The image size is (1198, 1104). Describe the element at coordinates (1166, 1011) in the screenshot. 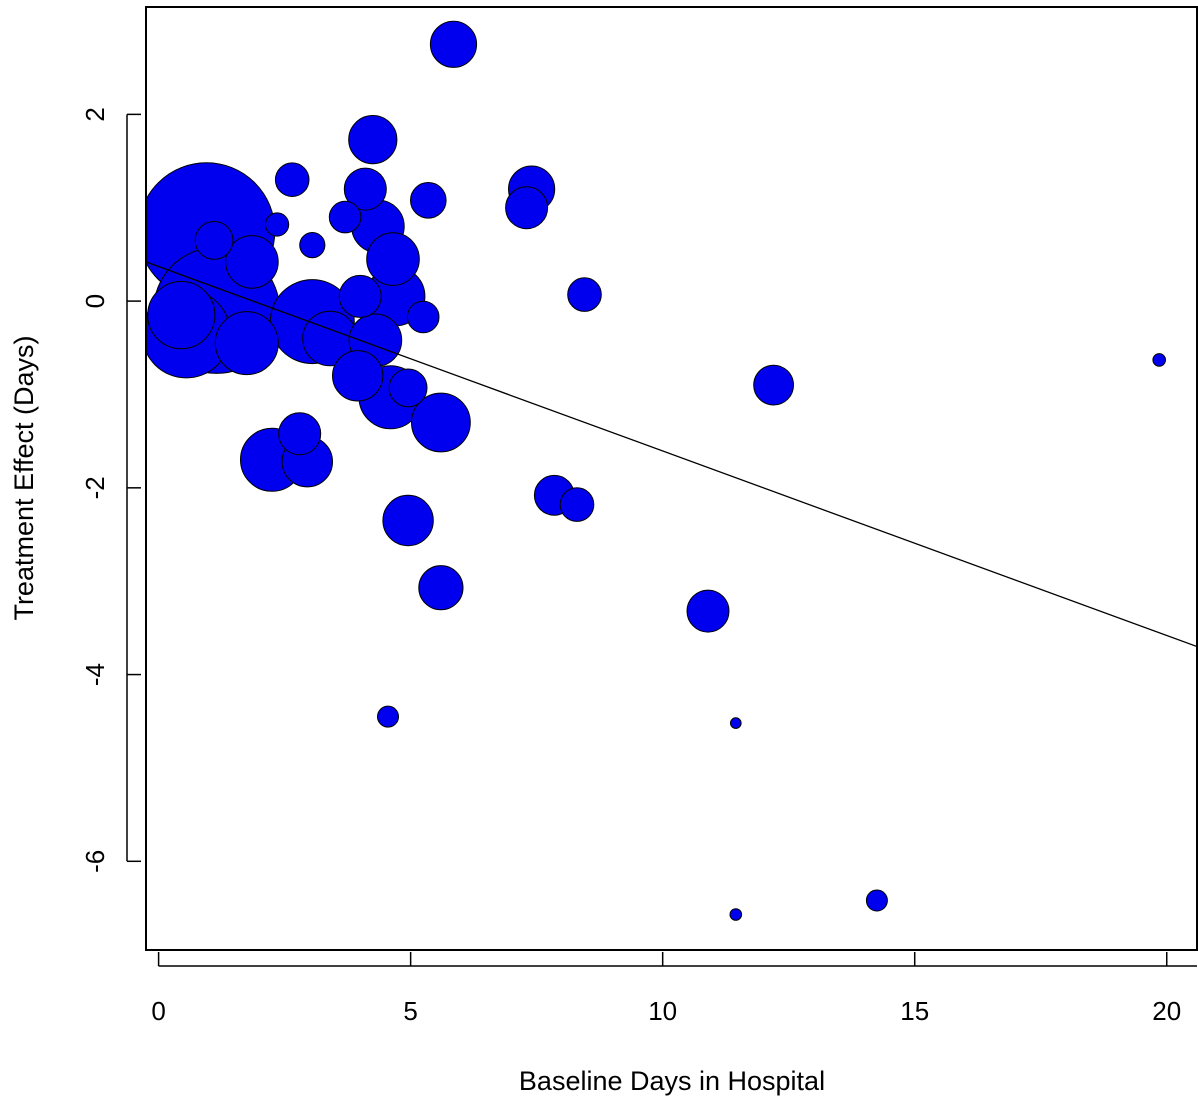

I see `x-tick-label: 20` at that location.